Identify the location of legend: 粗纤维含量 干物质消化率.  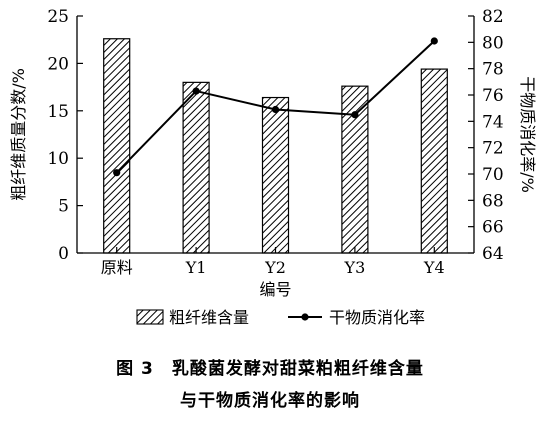
(280, 317).